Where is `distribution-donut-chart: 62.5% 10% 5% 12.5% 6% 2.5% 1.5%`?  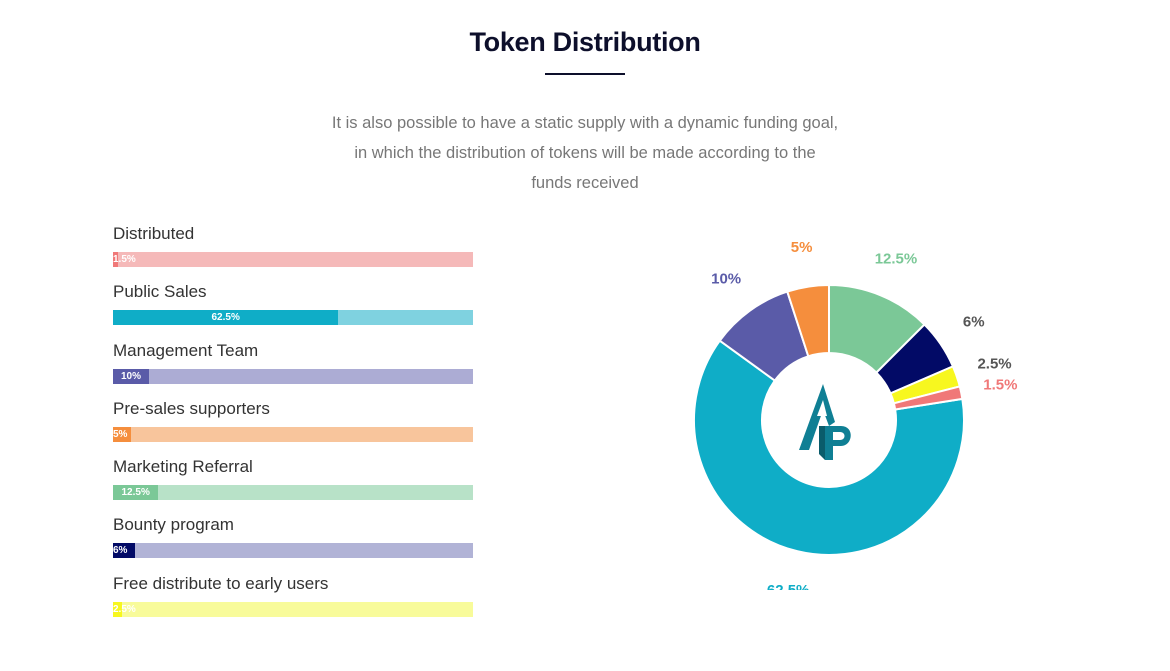
distribution-donut-chart: 62.5% 10% 5% 12.5% 6% 2.5% 1.5% is located at coordinates (855, 414).